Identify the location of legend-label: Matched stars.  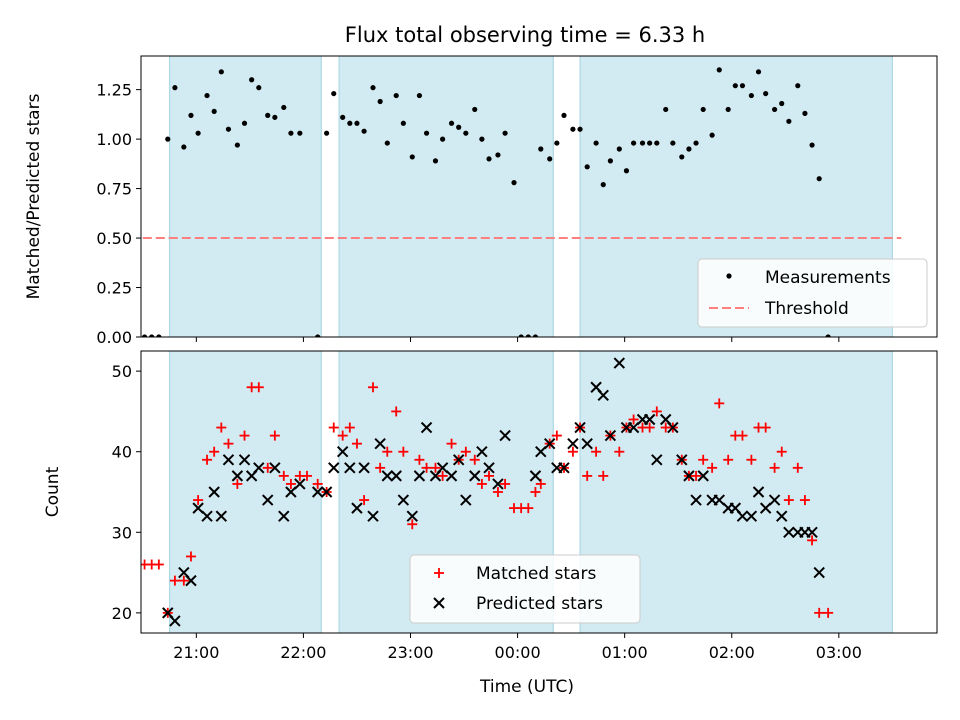
(536, 574).